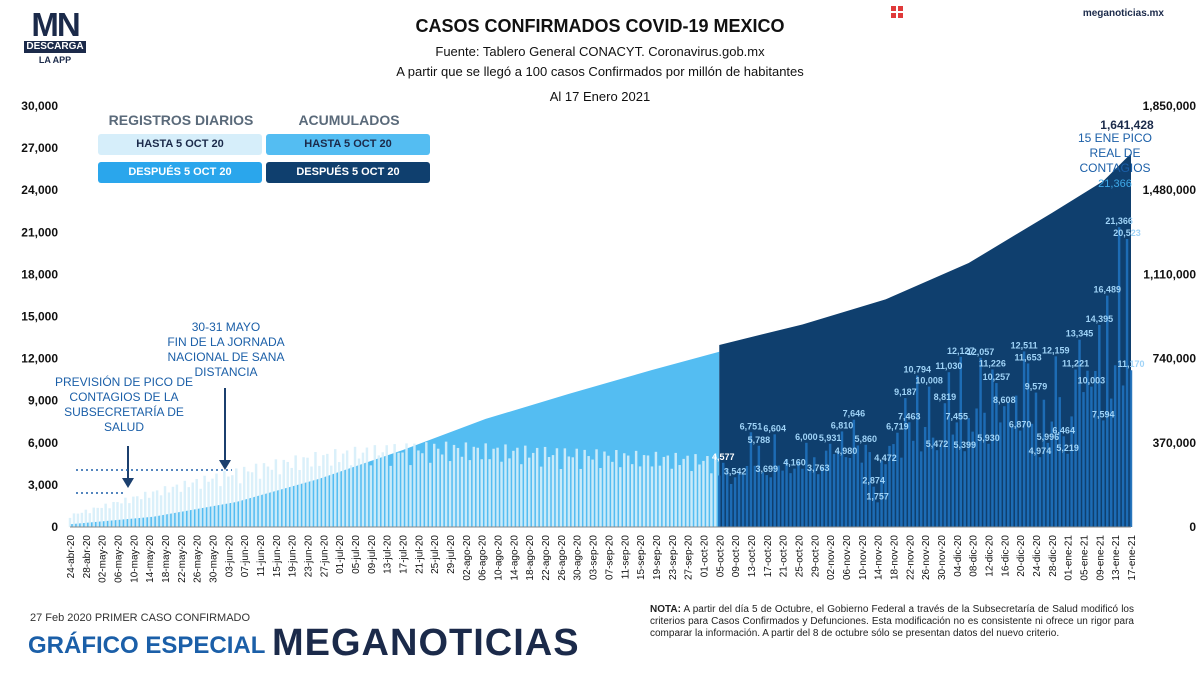 Image resolution: width=1202 pixels, height=680 pixels. Describe the element at coordinates (1115, 184) in the screenshot. I see `peak-value-annotation: 21,366` at that location.